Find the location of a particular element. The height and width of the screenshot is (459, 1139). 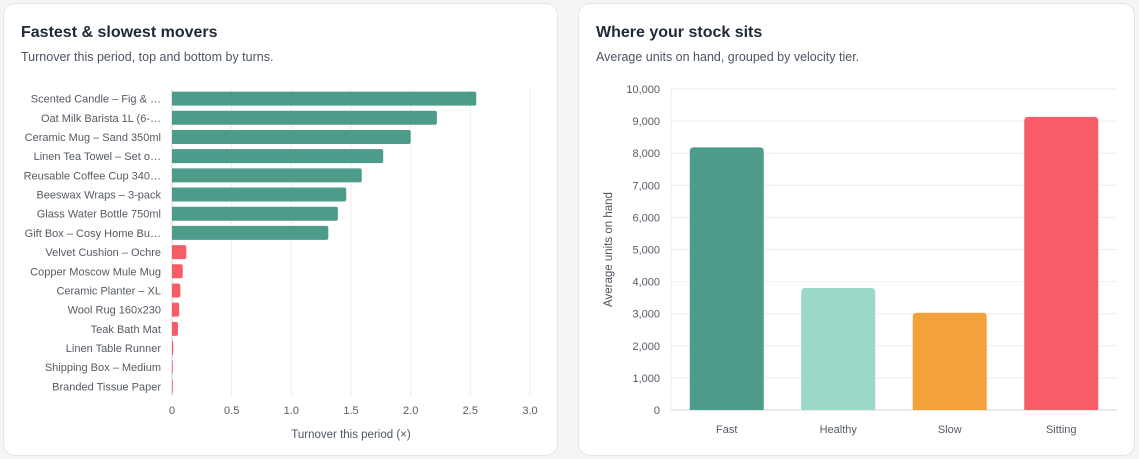

y-category-label: Teak Bath Mat is located at coordinates (126, 330).